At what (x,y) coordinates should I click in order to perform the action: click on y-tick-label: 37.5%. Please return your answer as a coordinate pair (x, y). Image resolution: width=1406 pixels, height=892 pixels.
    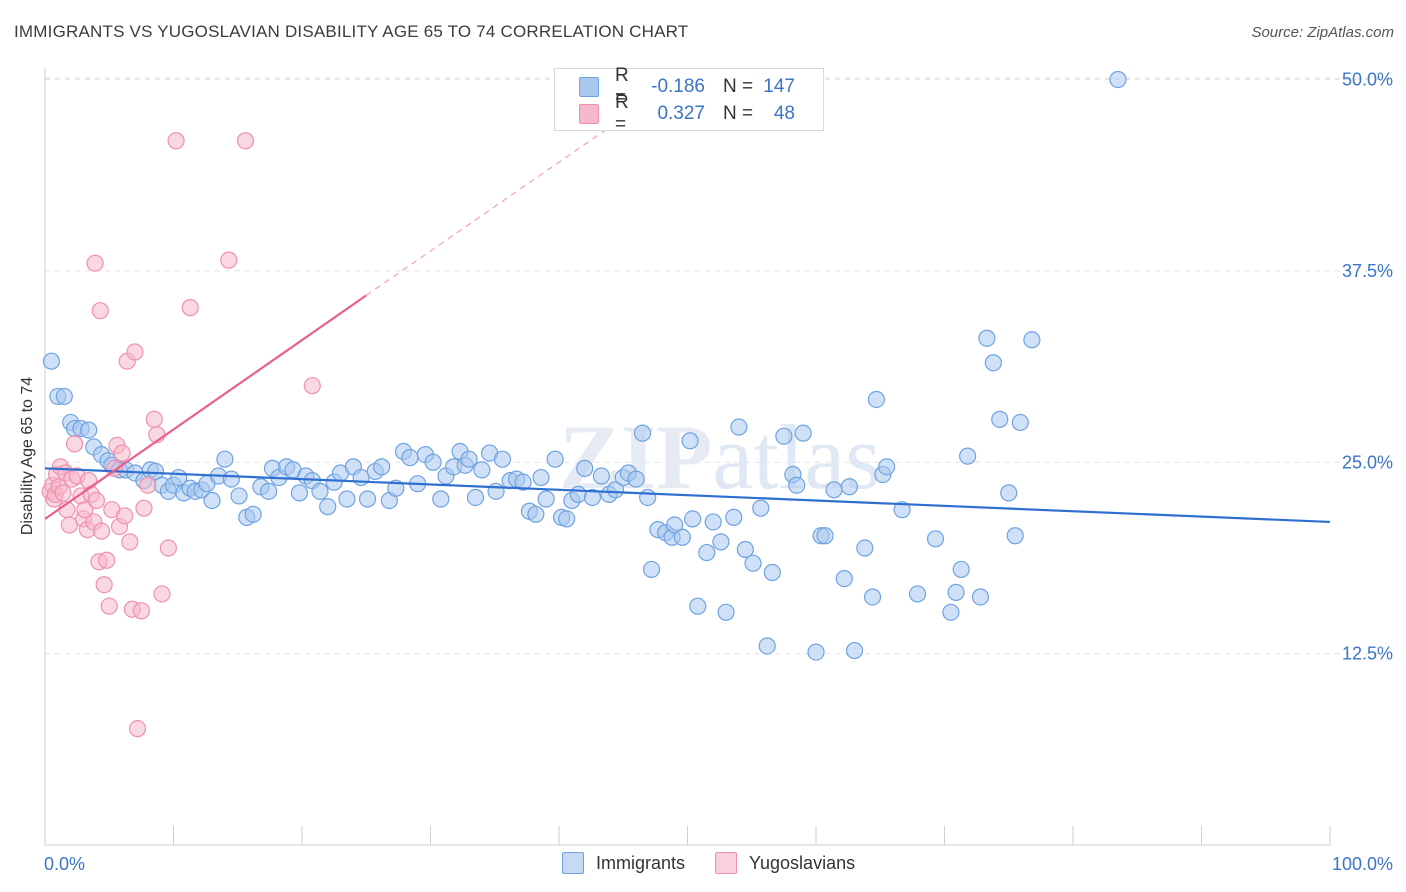
    Looking at the image, I should click on (1367, 271).